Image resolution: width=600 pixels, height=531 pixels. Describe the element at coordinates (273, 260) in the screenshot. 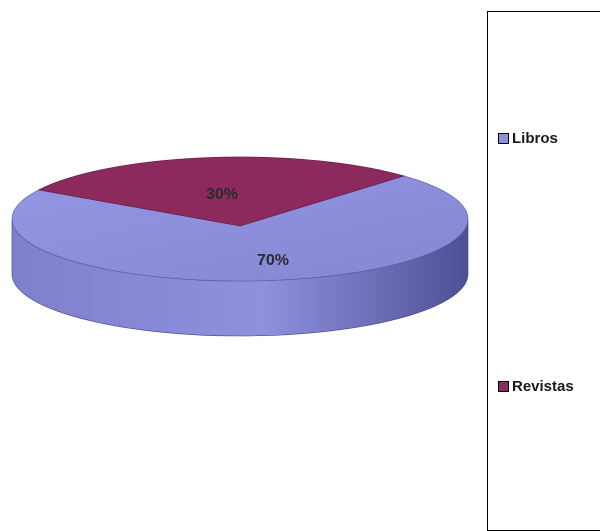

I see `data-label-libros: 70%` at that location.